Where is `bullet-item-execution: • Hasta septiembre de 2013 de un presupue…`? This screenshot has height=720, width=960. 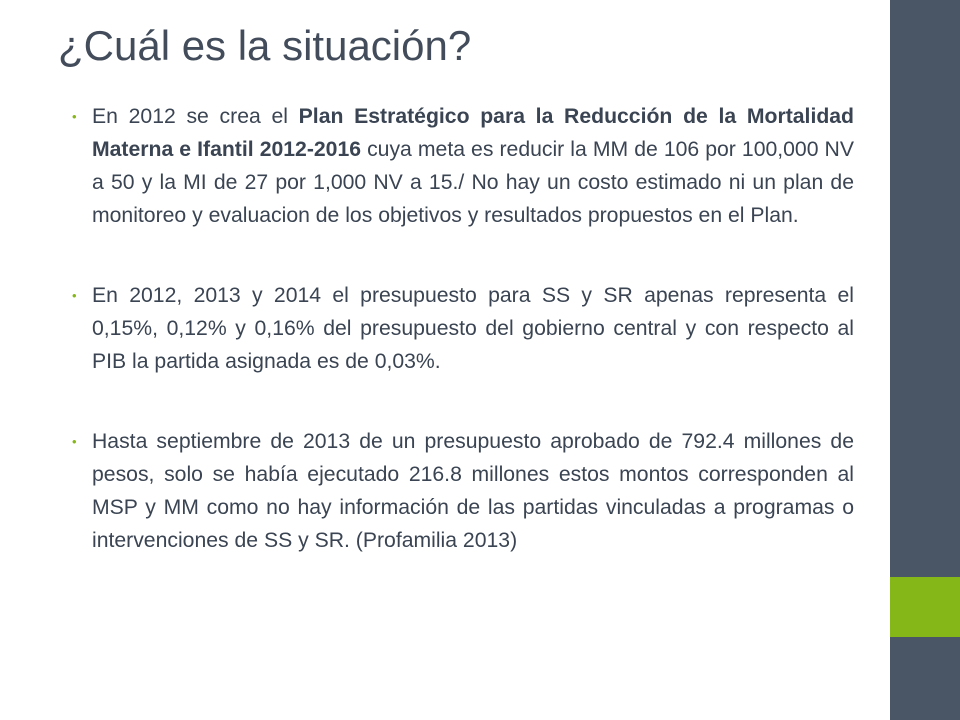 bullet-item-execution: • Hasta septiembre de 2013 de un presupue… is located at coordinates (463, 491).